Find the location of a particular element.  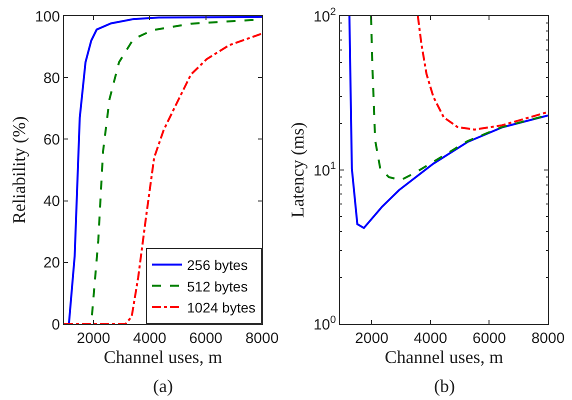

y-tick-label: 100 is located at coordinates (47, 17).